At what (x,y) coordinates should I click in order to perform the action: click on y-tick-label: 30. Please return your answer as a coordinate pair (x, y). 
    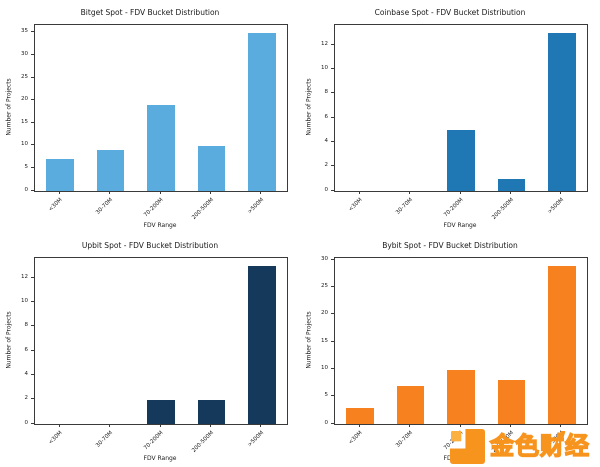
    Looking at the image, I should click on (324, 258).